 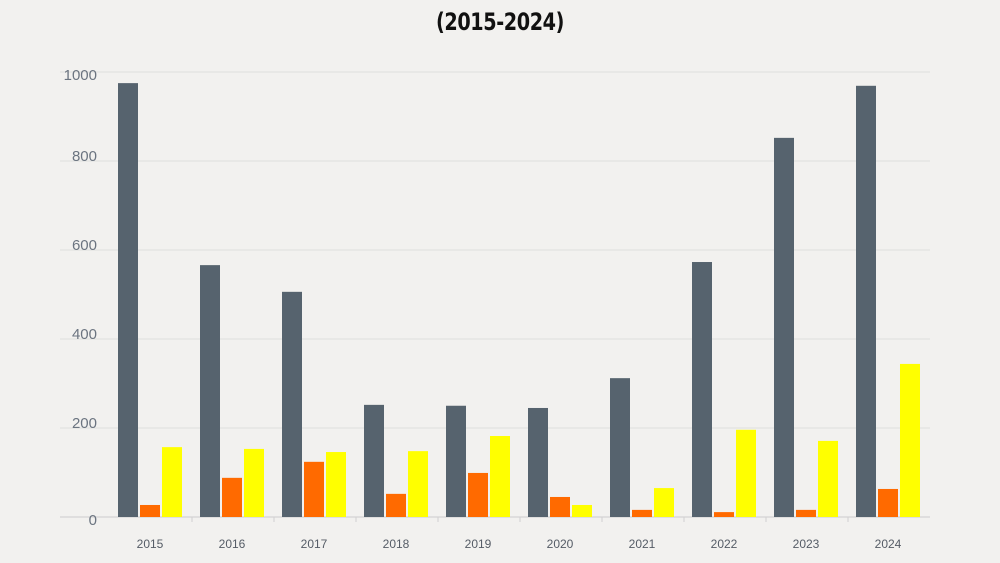 What do you see at coordinates (724, 544) in the screenshot?
I see `x-tick-label: 2022` at bounding box center [724, 544].